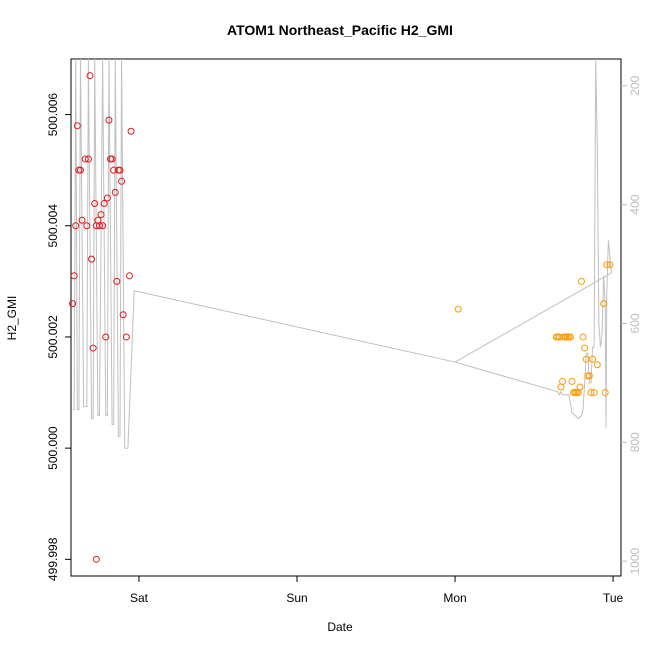 Image resolution: width=650 pixels, height=650 pixels. Describe the element at coordinates (340, 30) in the screenshot. I see `chart-title: ATOM1 Northeast_Pacific H2_GMI` at that location.